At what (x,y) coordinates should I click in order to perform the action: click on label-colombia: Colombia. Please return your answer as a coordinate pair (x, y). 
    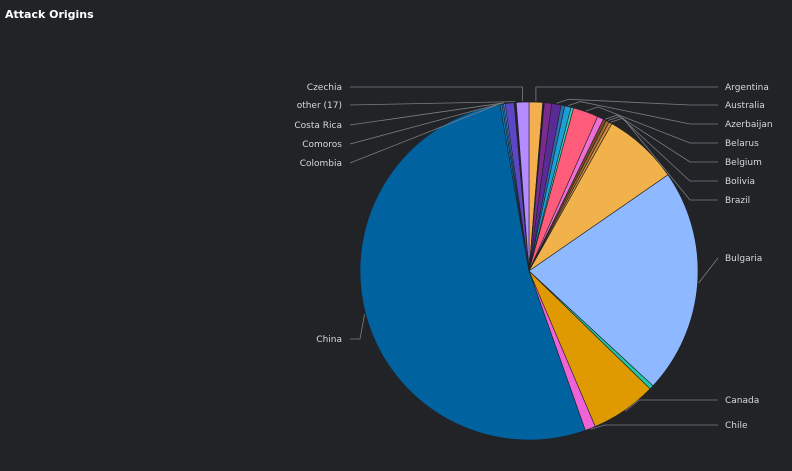
    Looking at the image, I should click on (321, 164).